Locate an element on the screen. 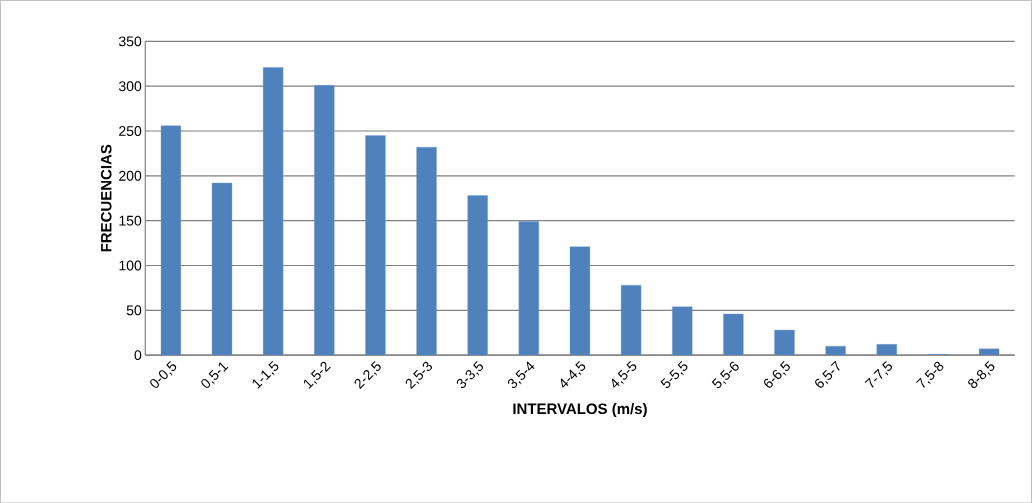  y-tick-label: 100 is located at coordinates (130, 265).